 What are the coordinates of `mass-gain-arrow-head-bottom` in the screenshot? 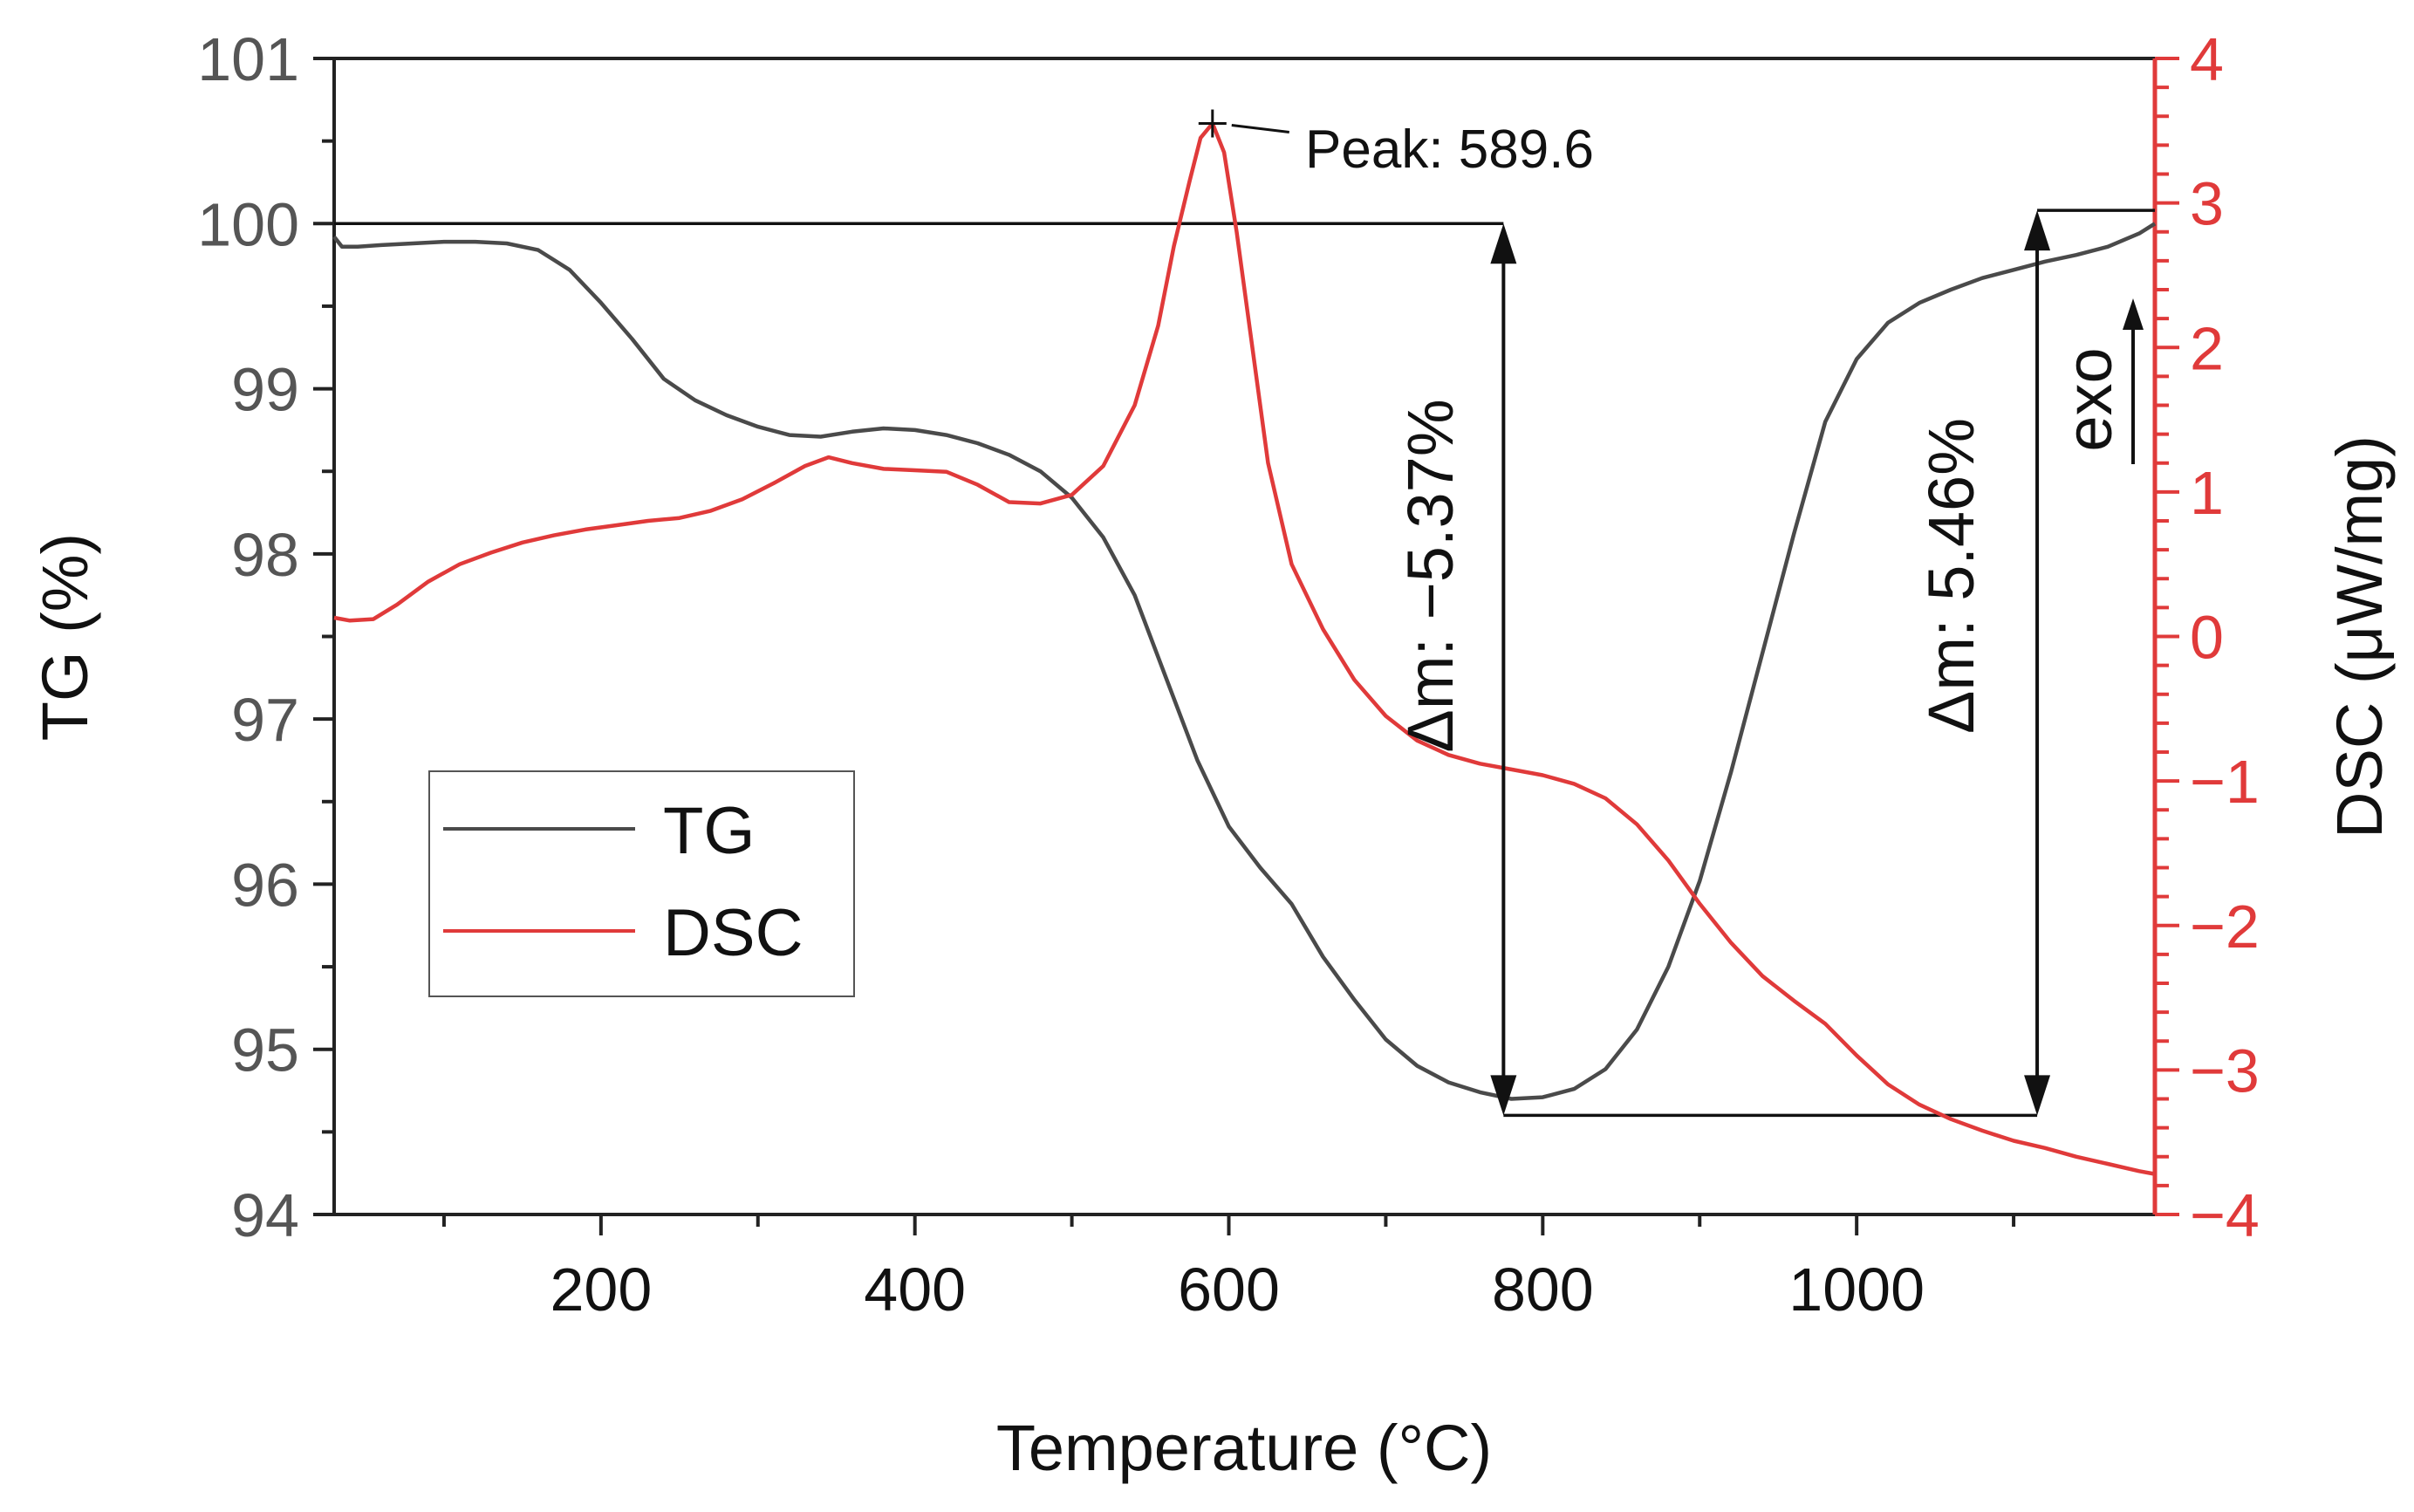 It's located at (2037, 1095).